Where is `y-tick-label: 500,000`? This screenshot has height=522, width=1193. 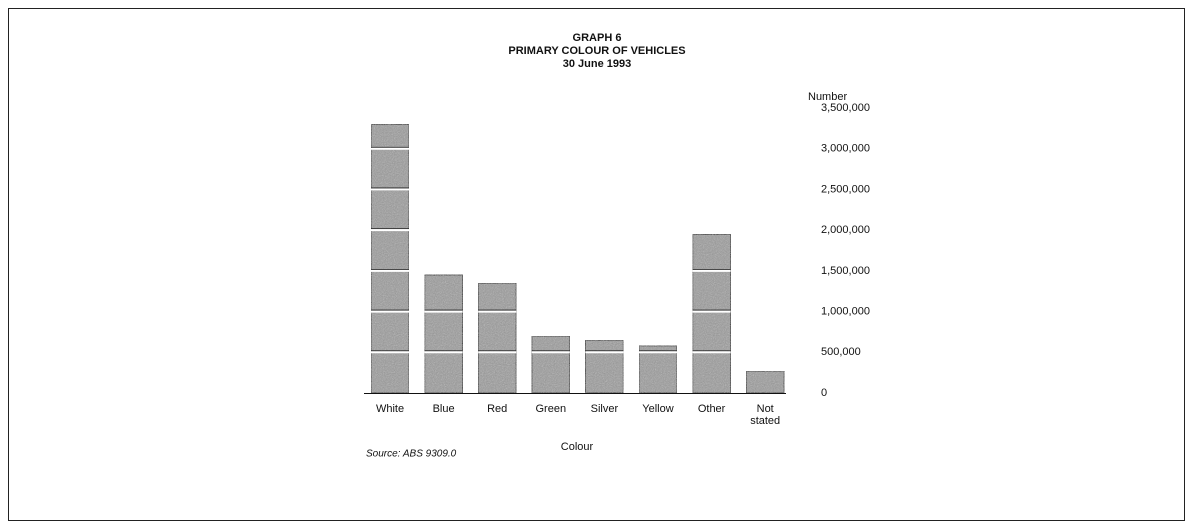
y-tick-label: 500,000 is located at coordinates (841, 352).